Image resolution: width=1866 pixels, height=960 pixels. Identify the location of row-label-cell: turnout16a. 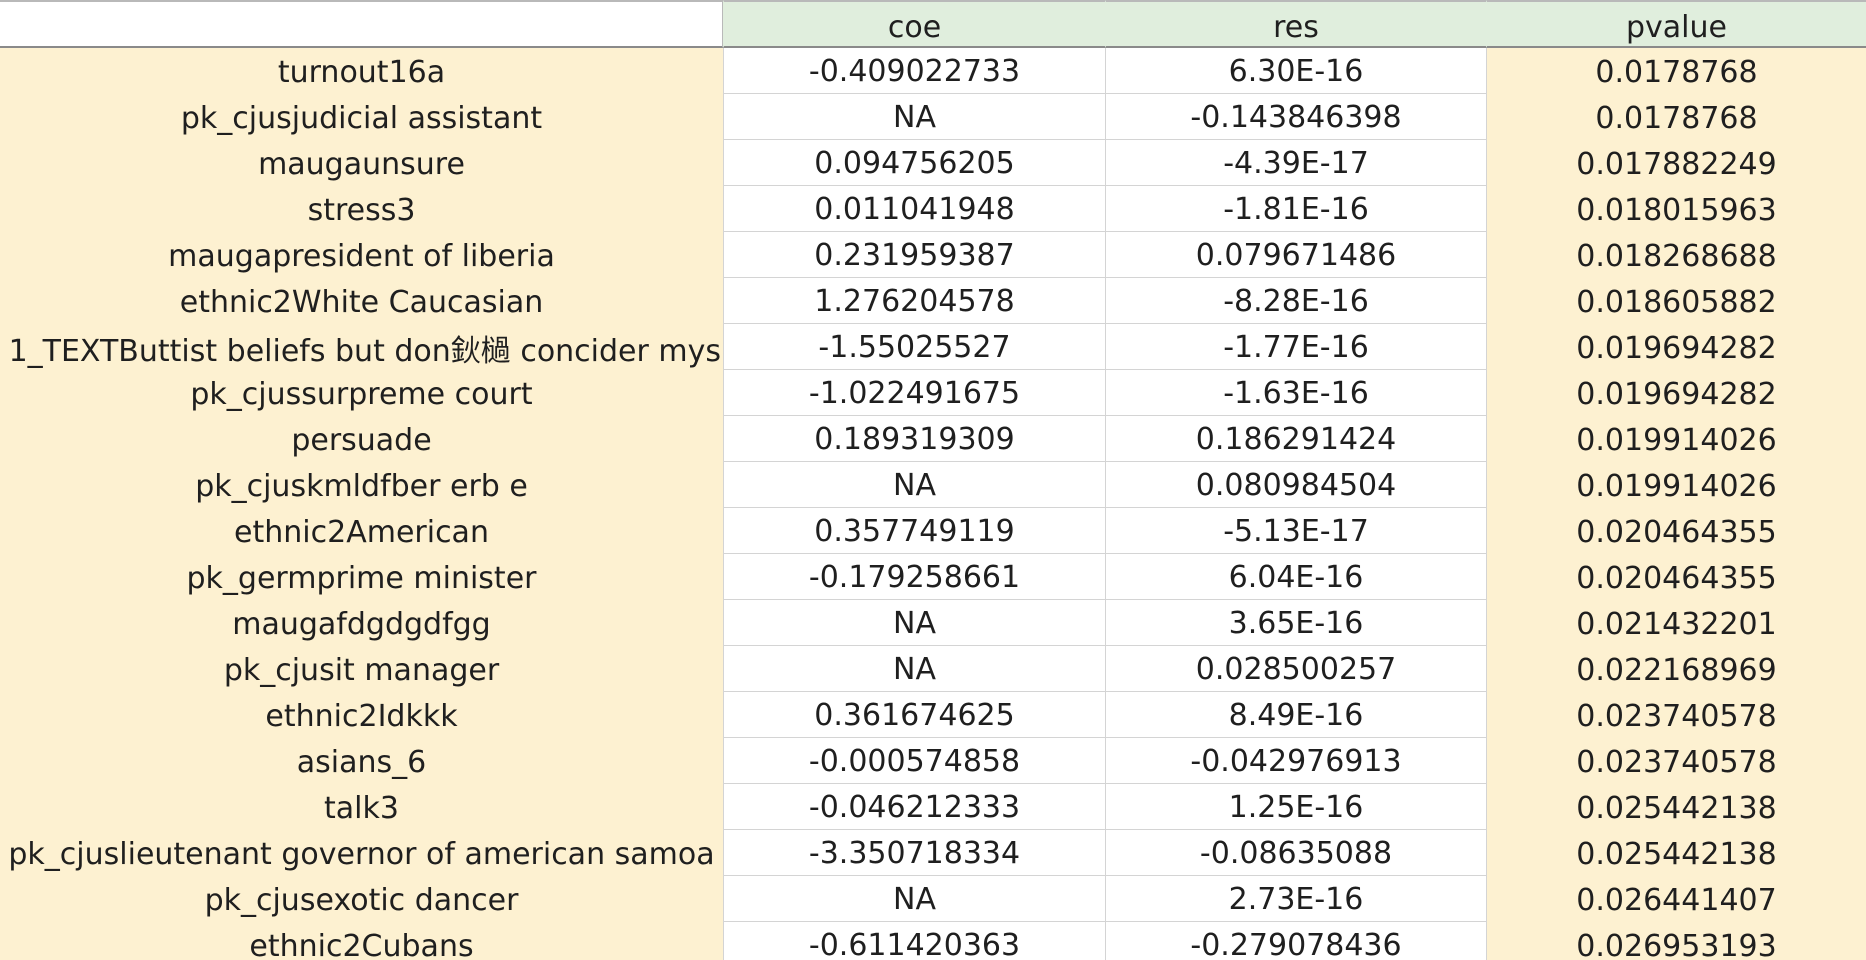
(361, 71).